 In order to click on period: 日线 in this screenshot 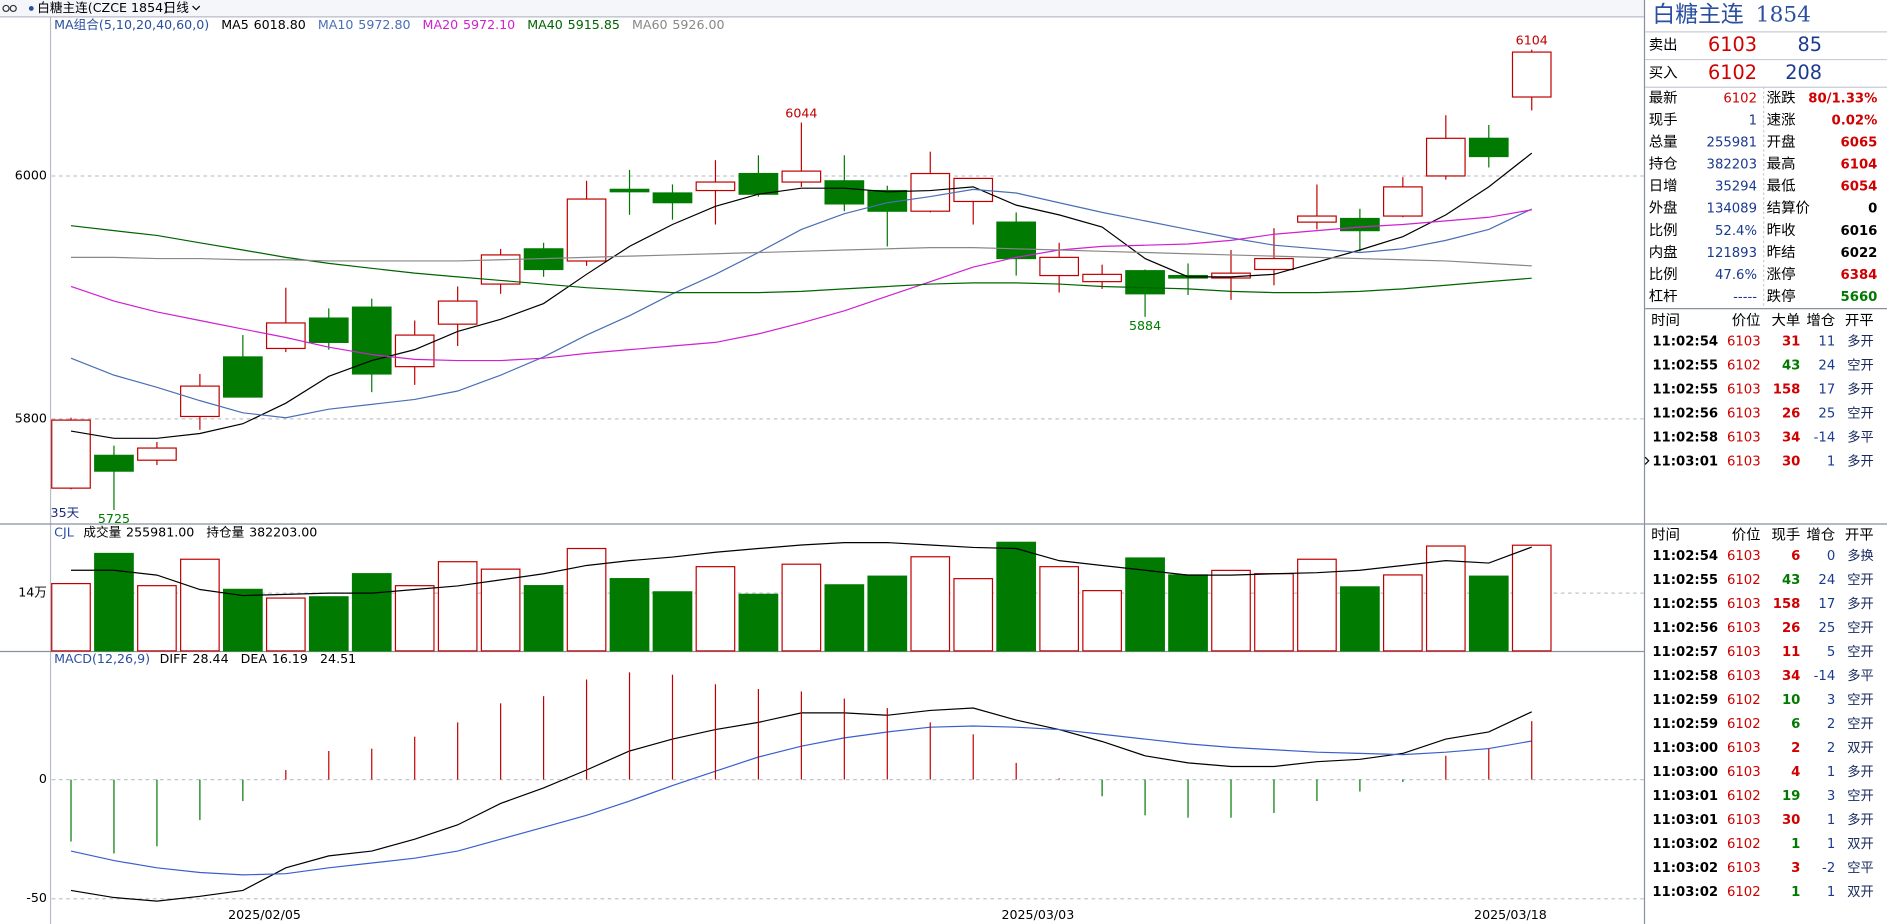, I will do `click(177, 7)`.